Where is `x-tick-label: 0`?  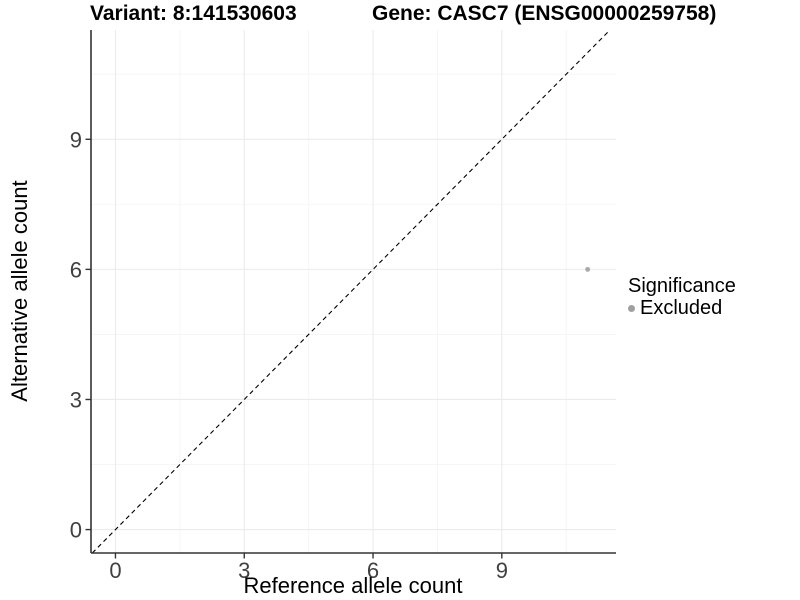 x-tick-label: 0 is located at coordinates (115, 570).